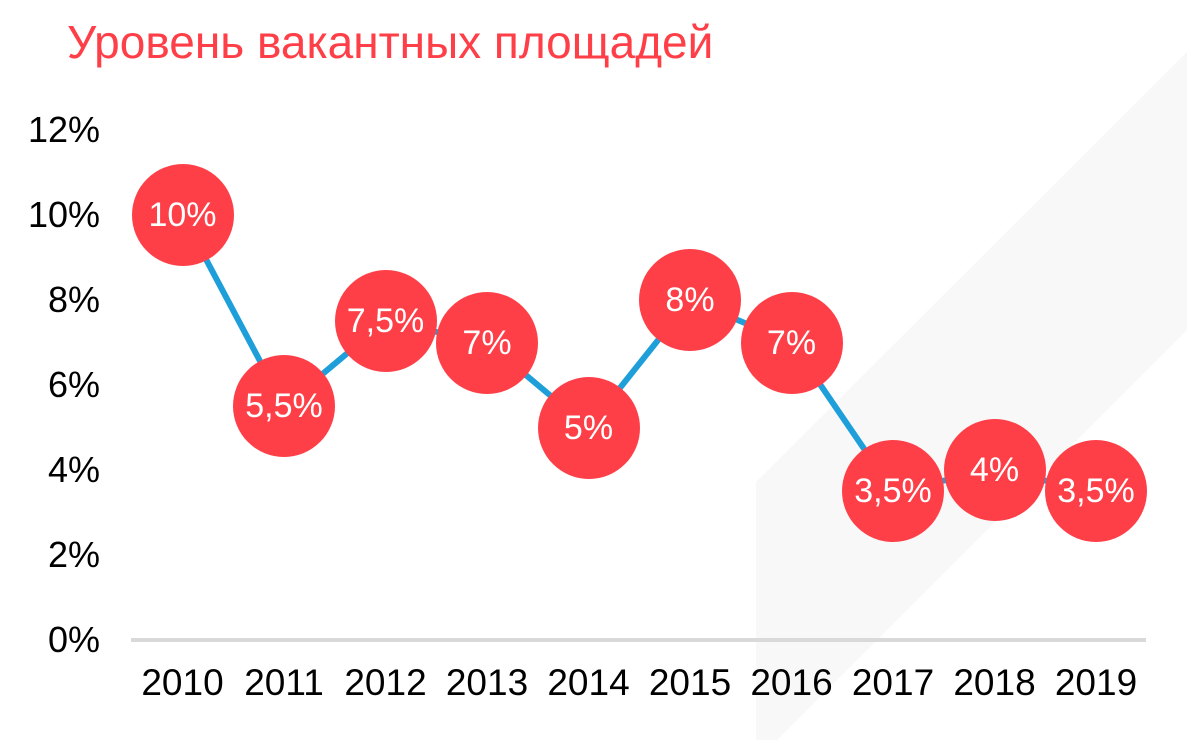 Image resolution: width=1187 pixels, height=740 pixels. I want to click on data-point-marker: 5,5%, so click(284, 406).